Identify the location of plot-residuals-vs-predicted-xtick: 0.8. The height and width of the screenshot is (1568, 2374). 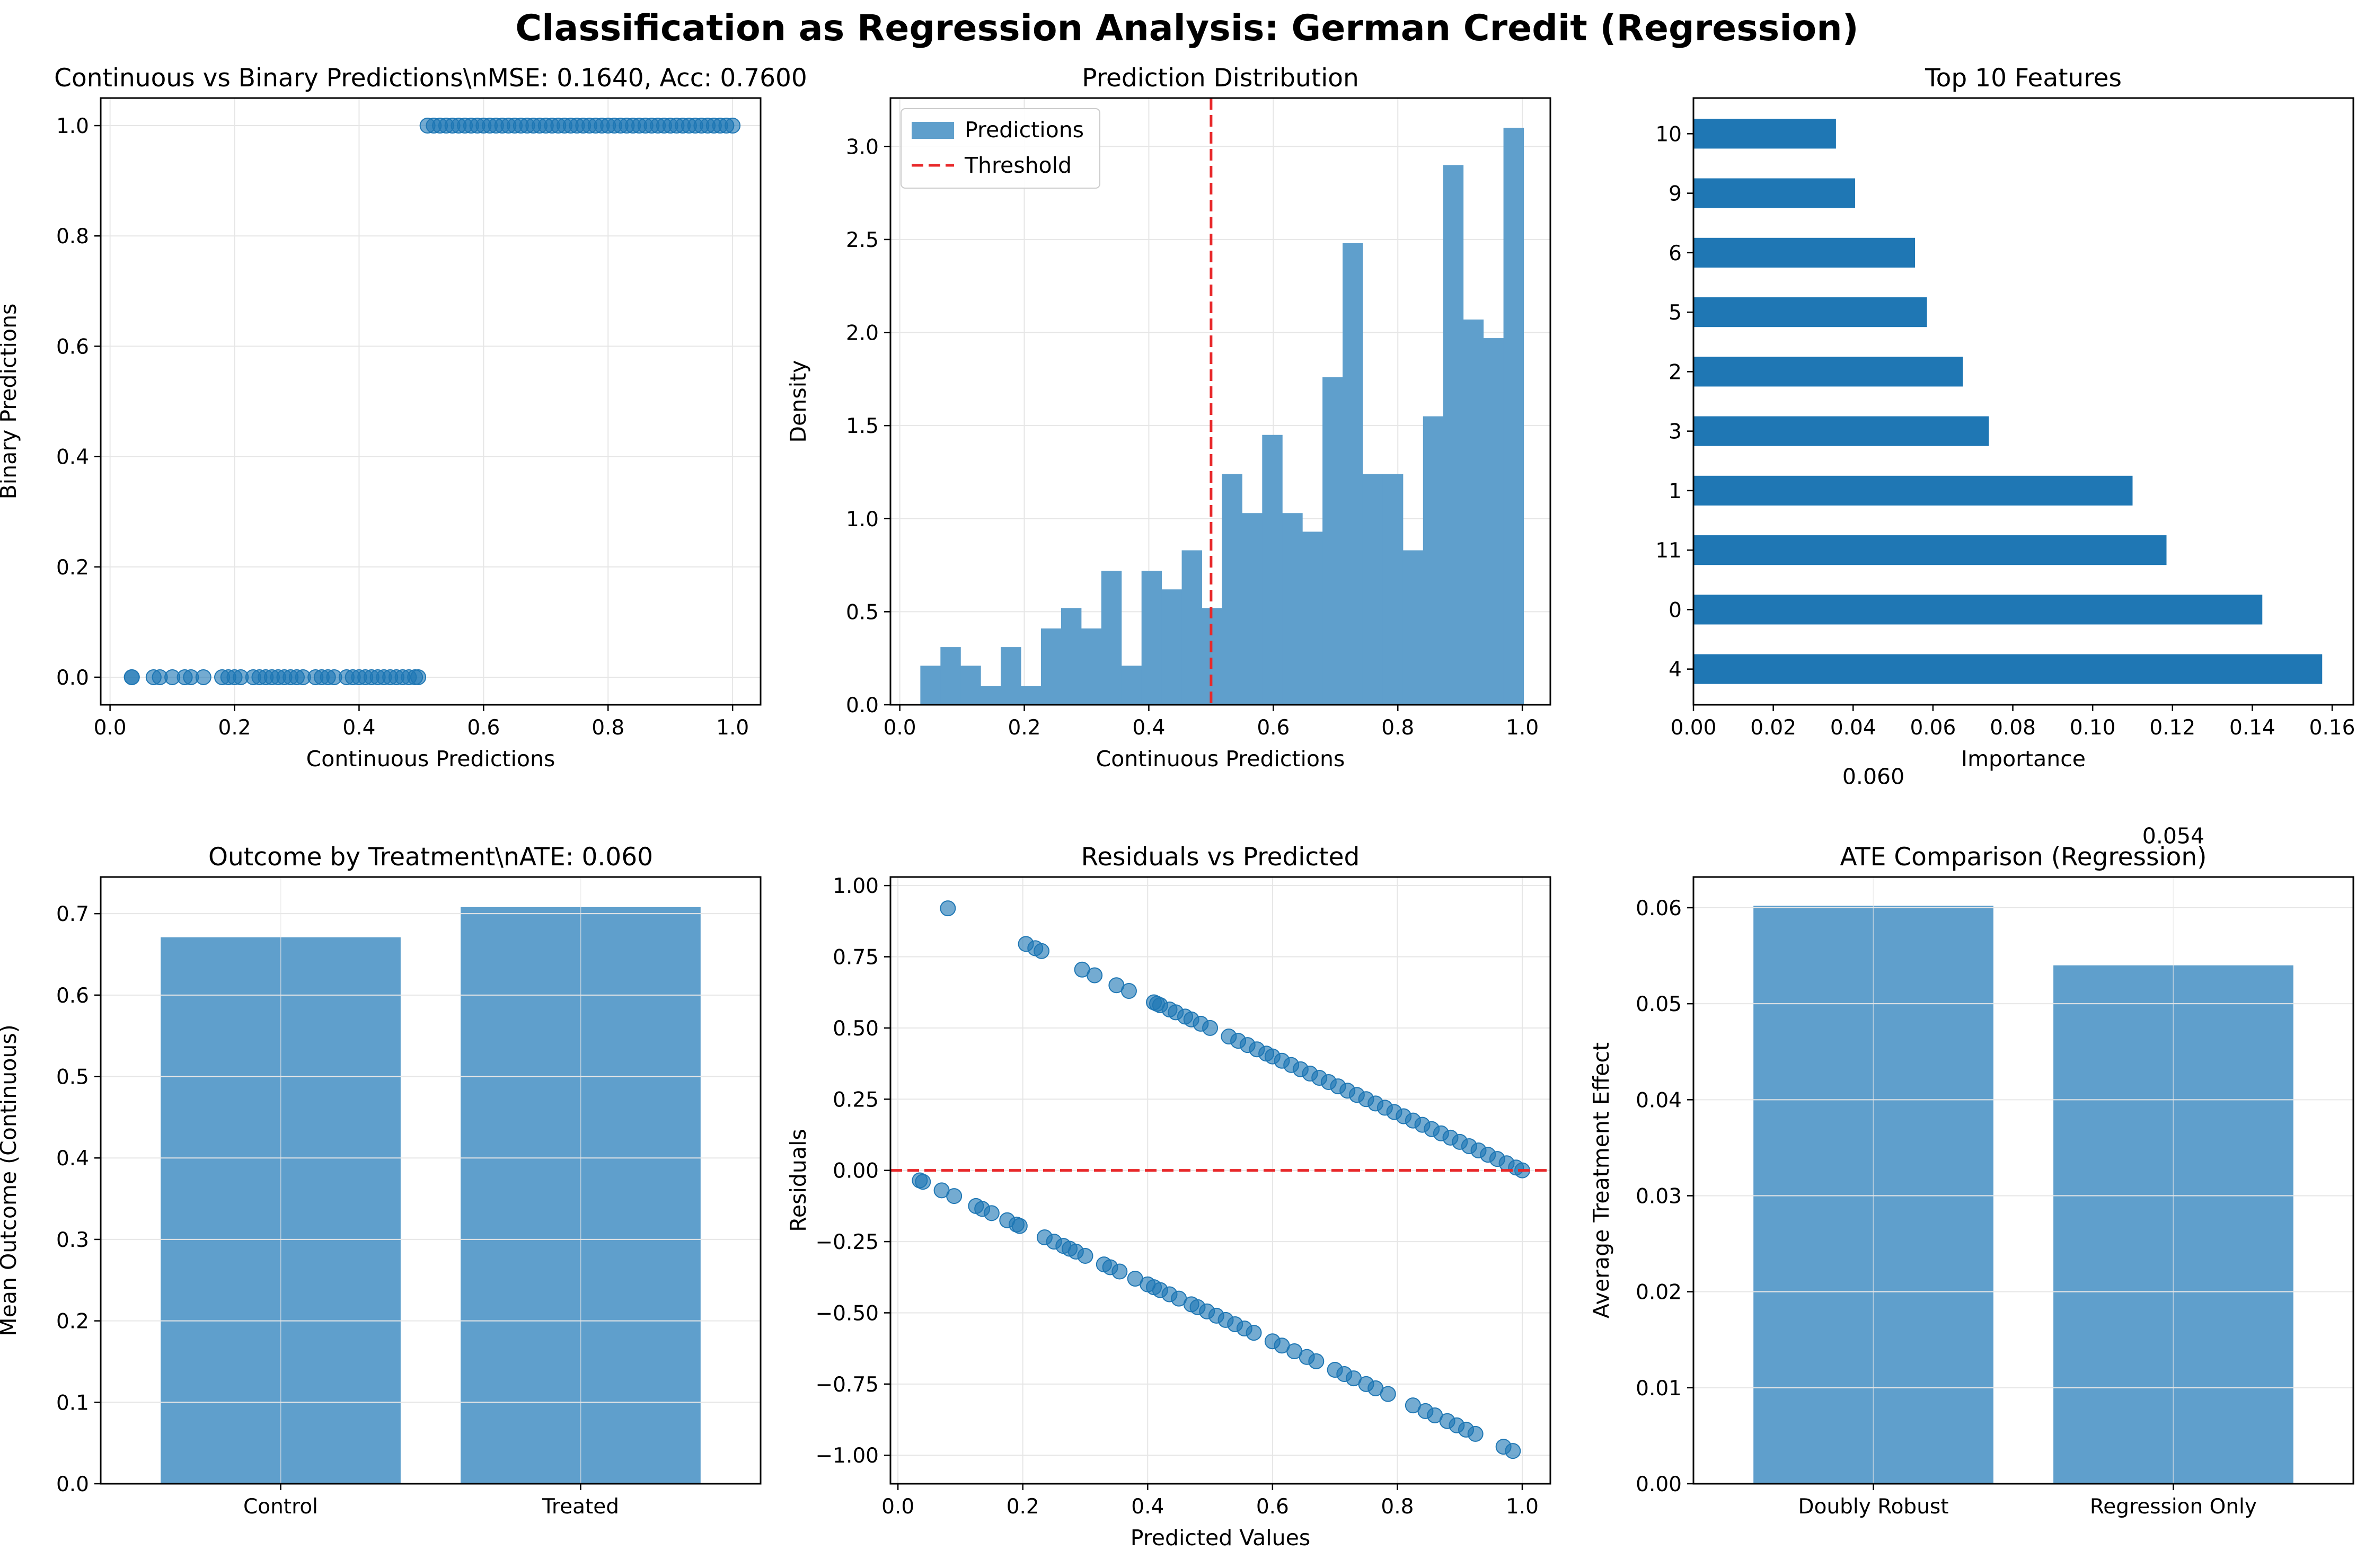
(1397, 1501).